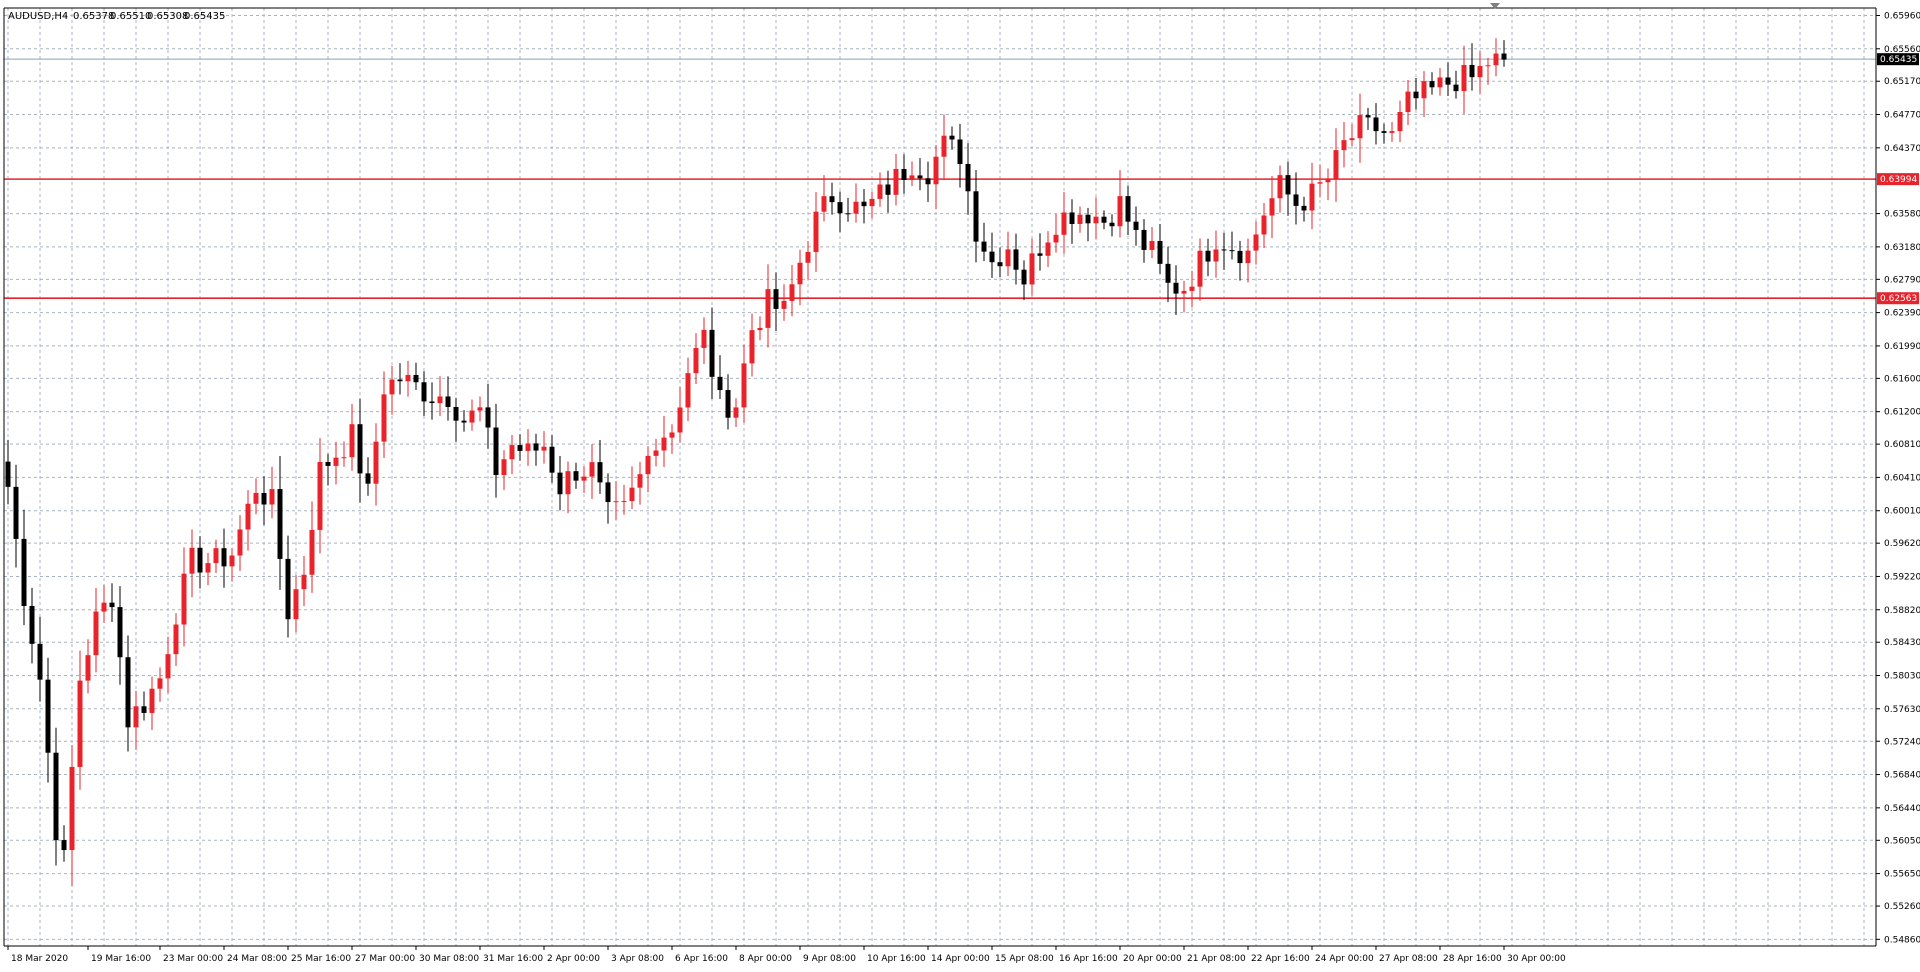  What do you see at coordinates (1902, 16) in the screenshot?
I see `price-tick-label: 0.65960` at bounding box center [1902, 16].